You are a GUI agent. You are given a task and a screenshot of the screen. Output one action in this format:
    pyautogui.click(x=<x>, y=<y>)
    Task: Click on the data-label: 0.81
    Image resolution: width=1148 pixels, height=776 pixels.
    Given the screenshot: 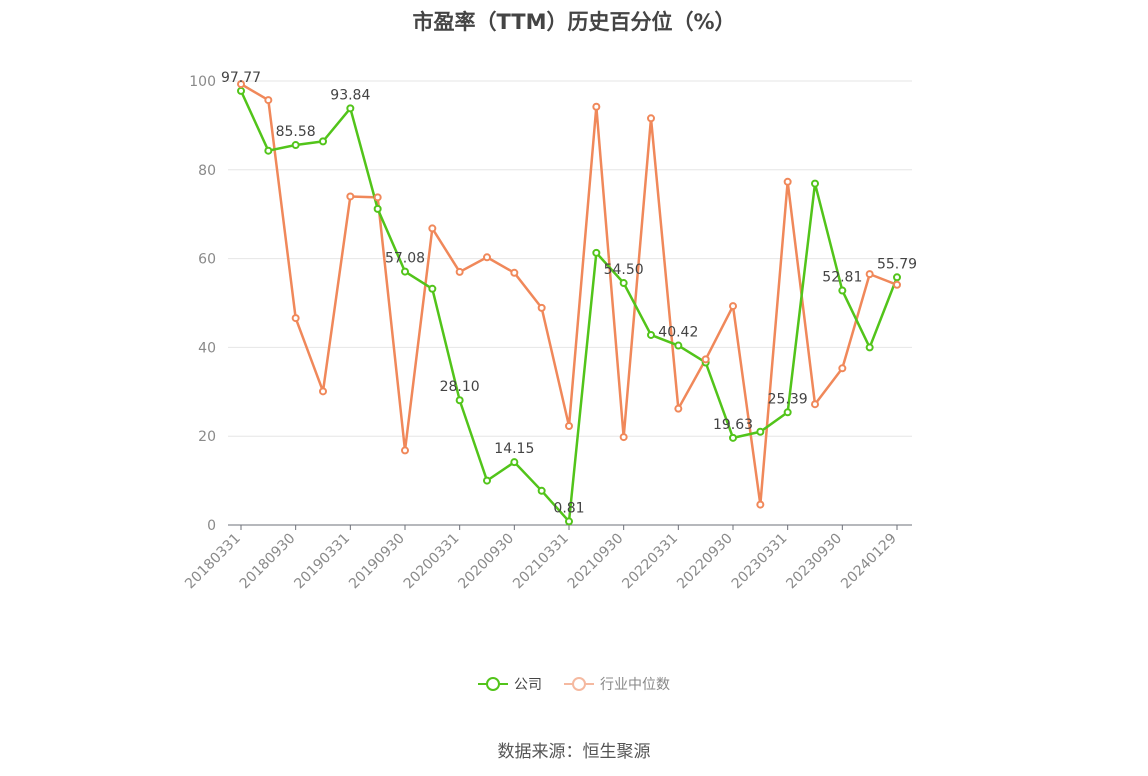 What is the action you would take?
    pyautogui.click(x=568, y=508)
    